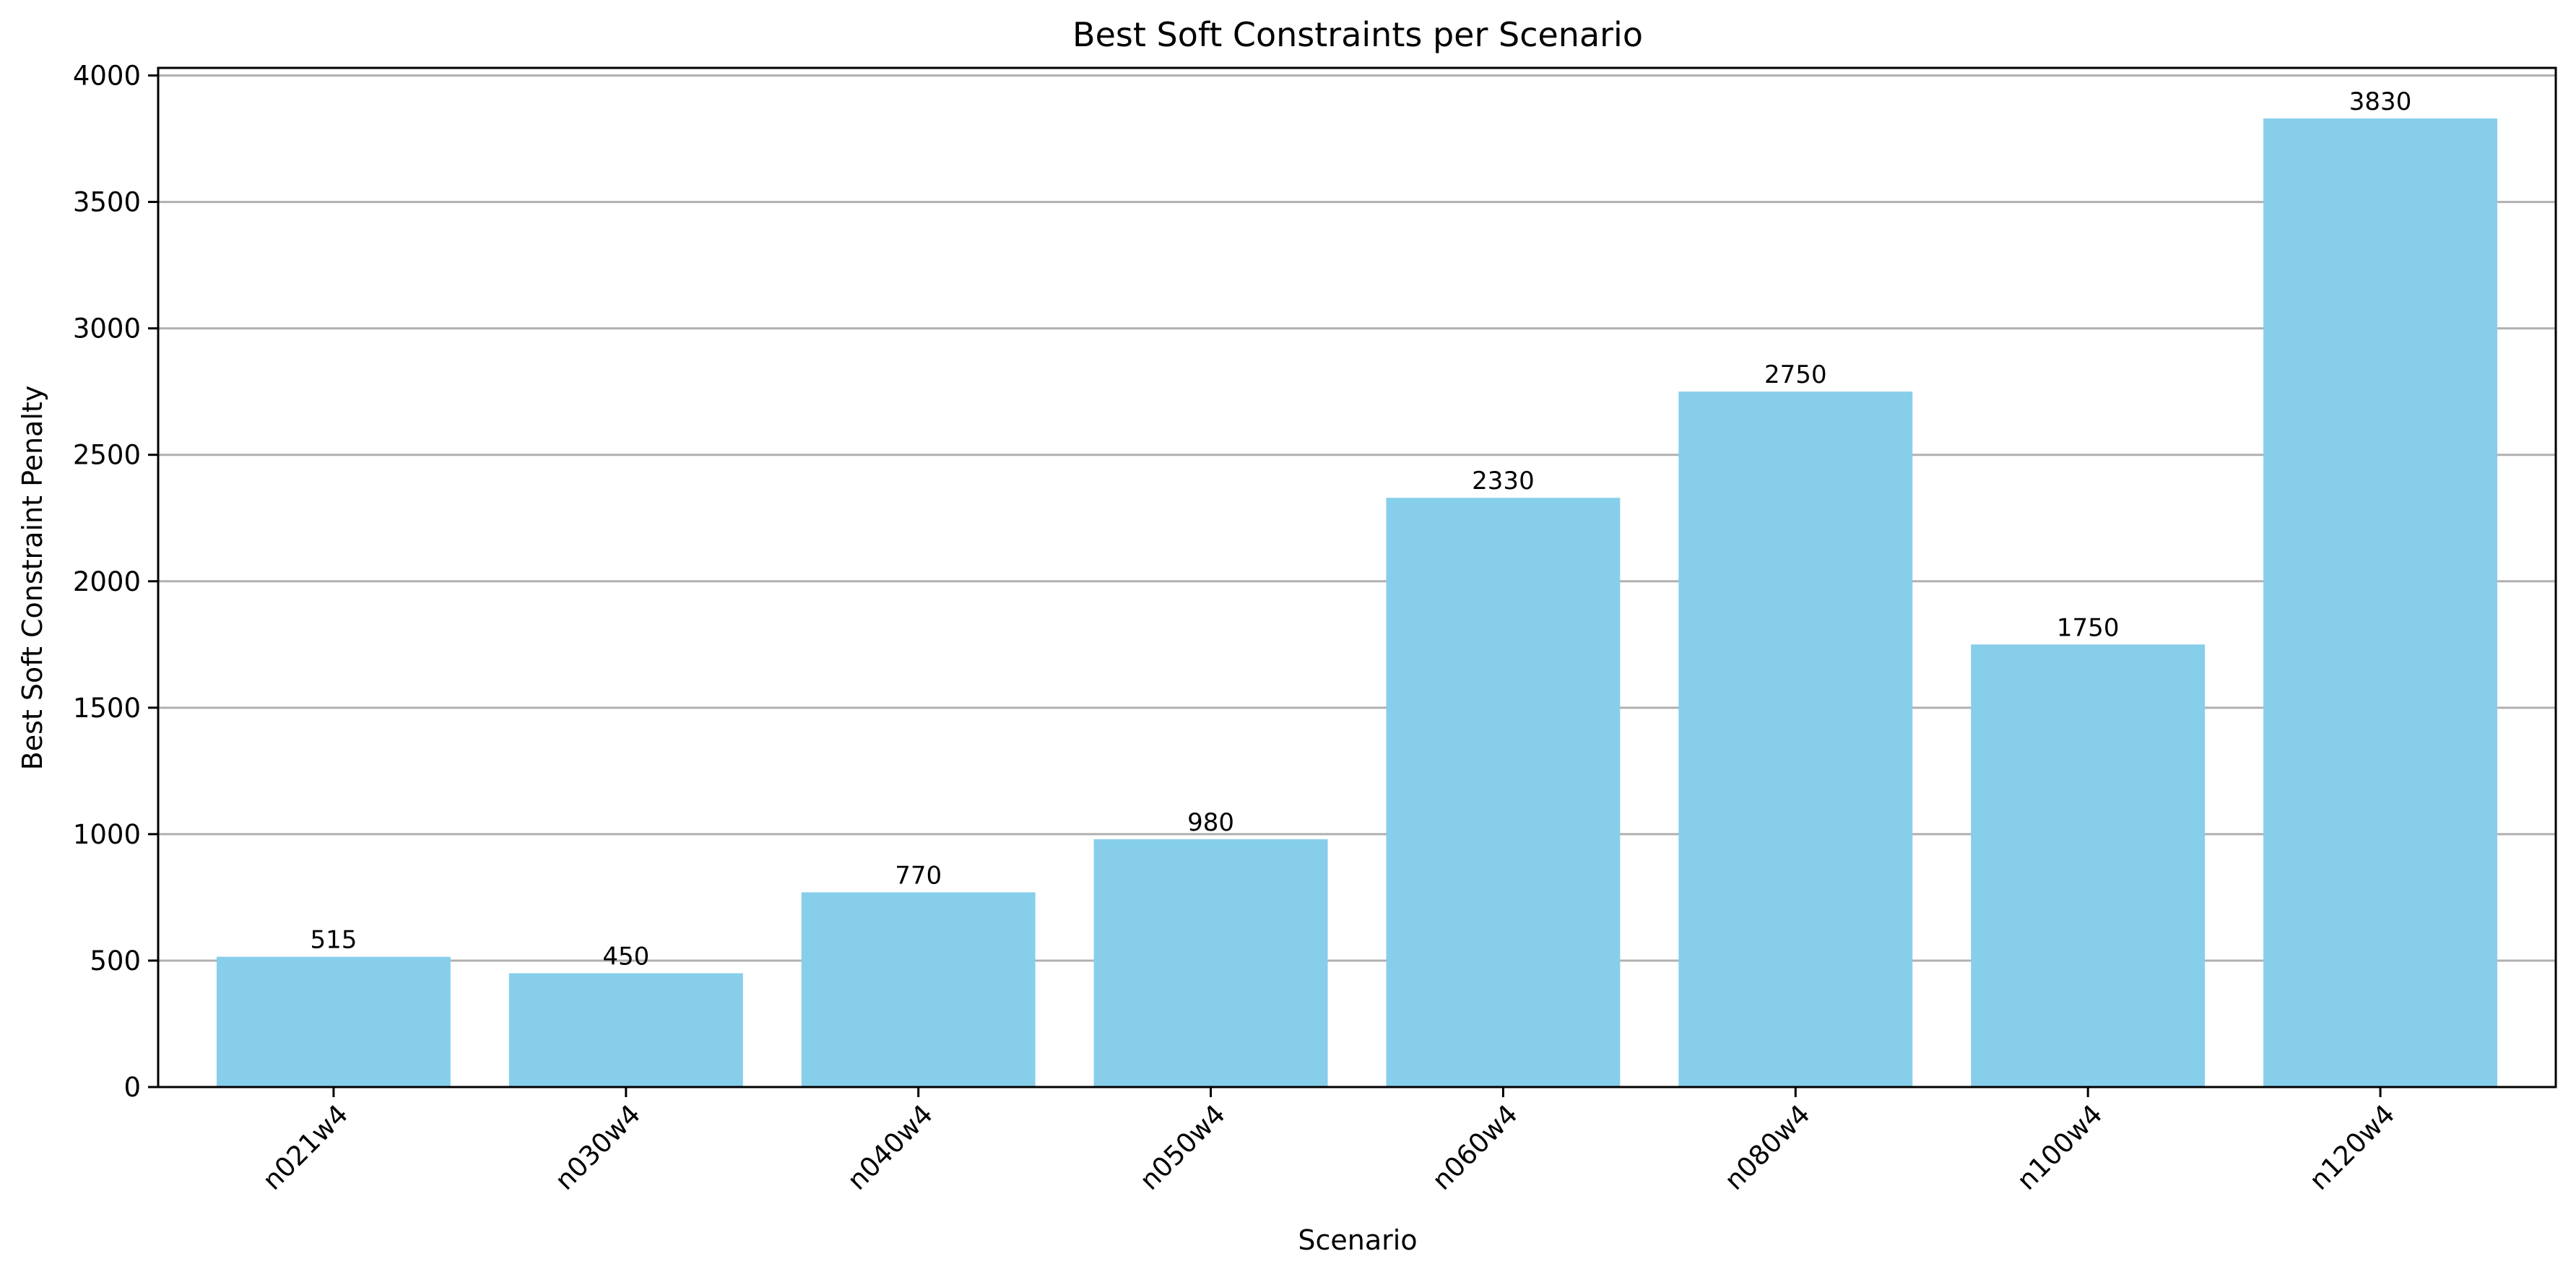 The image size is (2576, 1277). What do you see at coordinates (1357, 34) in the screenshot?
I see `chart-title: Best Soft Constraints per Scenario` at bounding box center [1357, 34].